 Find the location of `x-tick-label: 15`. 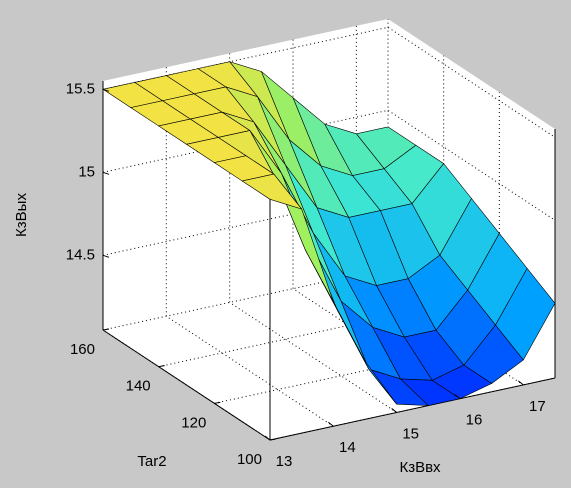

x-tick-label: 15 is located at coordinates (410, 433).